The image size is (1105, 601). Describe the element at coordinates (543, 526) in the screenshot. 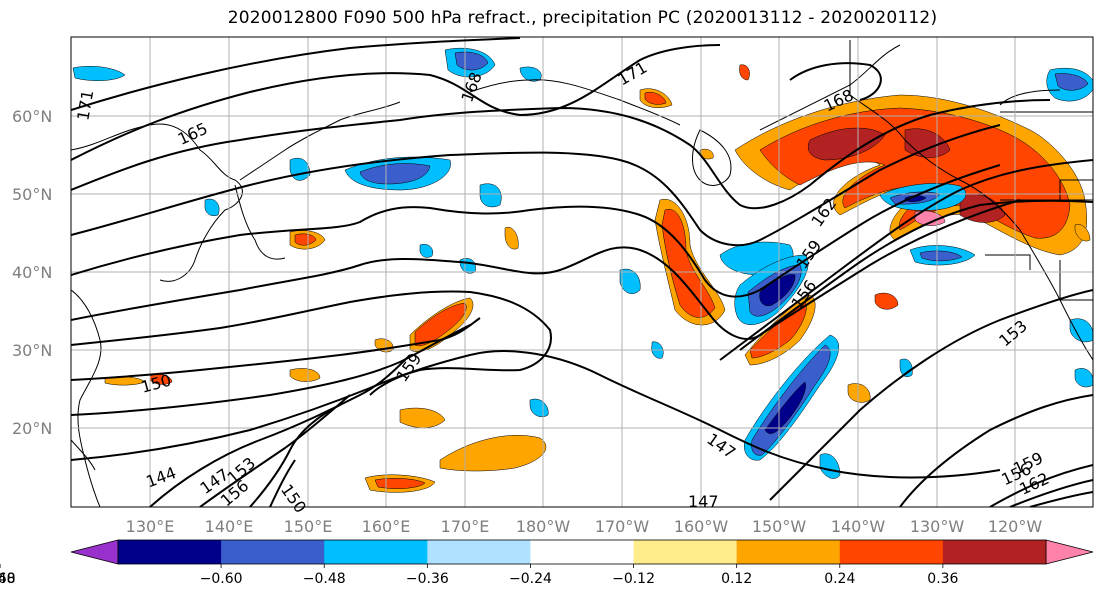

I see `lon-label: 180°W` at that location.